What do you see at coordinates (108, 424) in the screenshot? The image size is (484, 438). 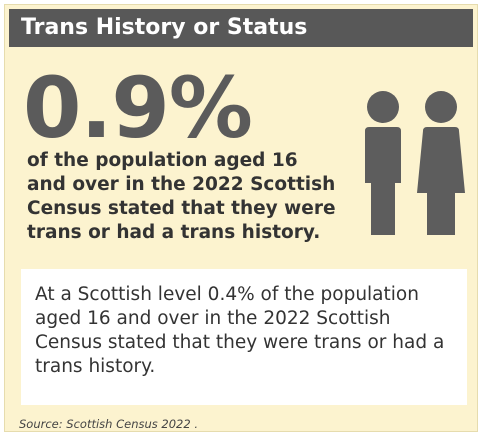 I see `source-note: Source: Scottish Census 2022 .` at bounding box center [108, 424].